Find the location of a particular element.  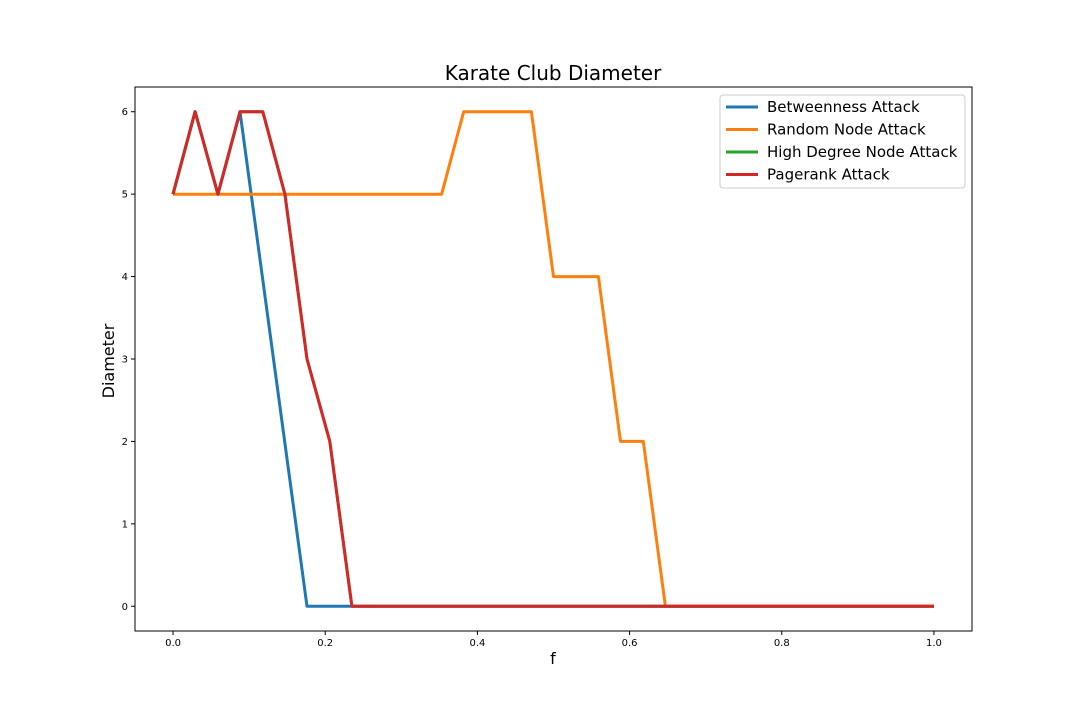

x-axis: 0.0 0.2 0.4 0.6 0.8 1.0 is located at coordinates (553, 640).